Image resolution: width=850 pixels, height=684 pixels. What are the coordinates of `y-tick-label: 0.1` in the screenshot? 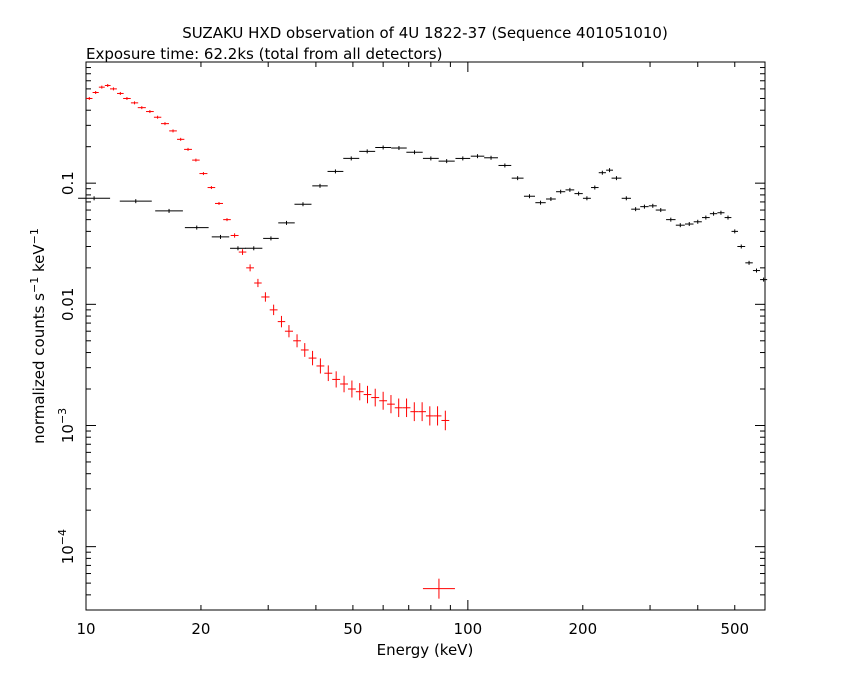 It's located at (68, 183).